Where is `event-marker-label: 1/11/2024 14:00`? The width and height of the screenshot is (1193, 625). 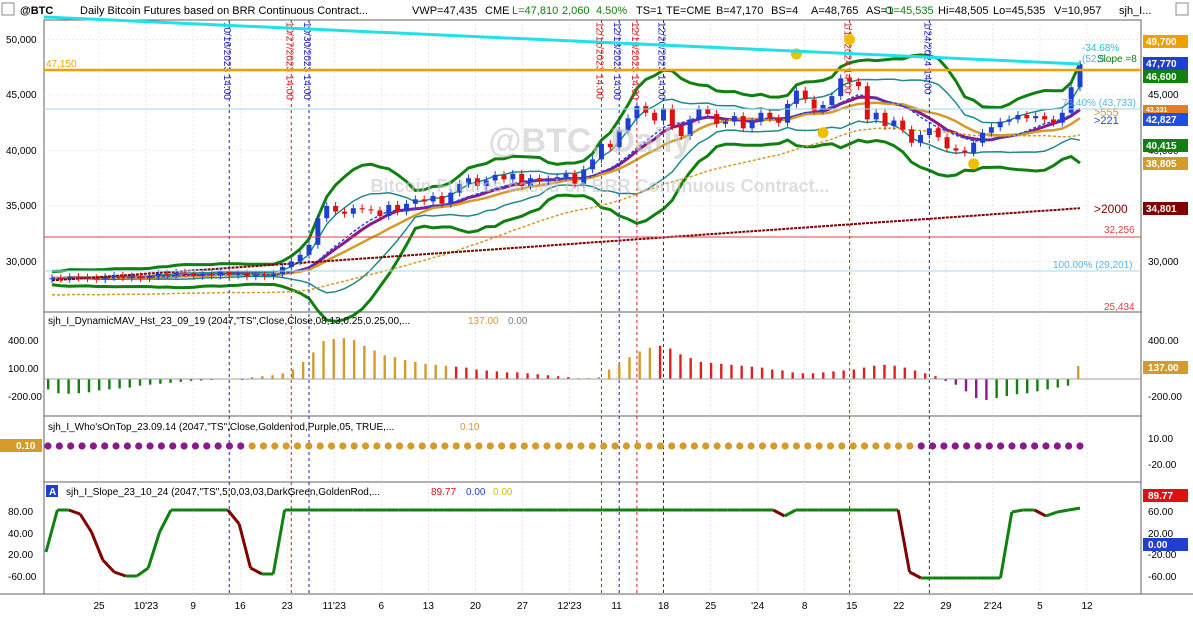 event-marker-label: 1/11/2024 14:00 is located at coordinates (847, 58).